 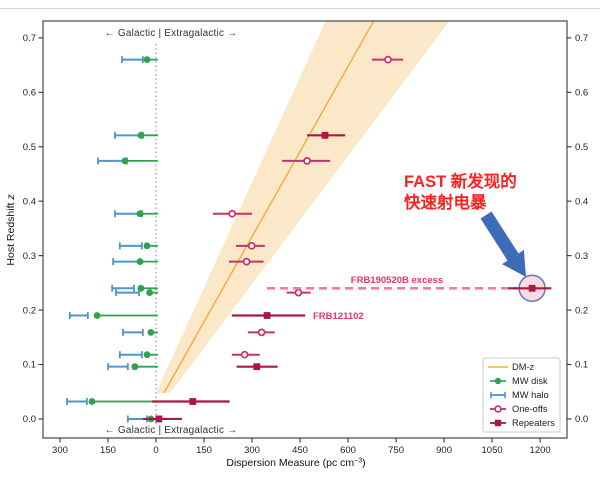 I want to click on y-tick-label-left: 0.0, so click(x=29, y=419).